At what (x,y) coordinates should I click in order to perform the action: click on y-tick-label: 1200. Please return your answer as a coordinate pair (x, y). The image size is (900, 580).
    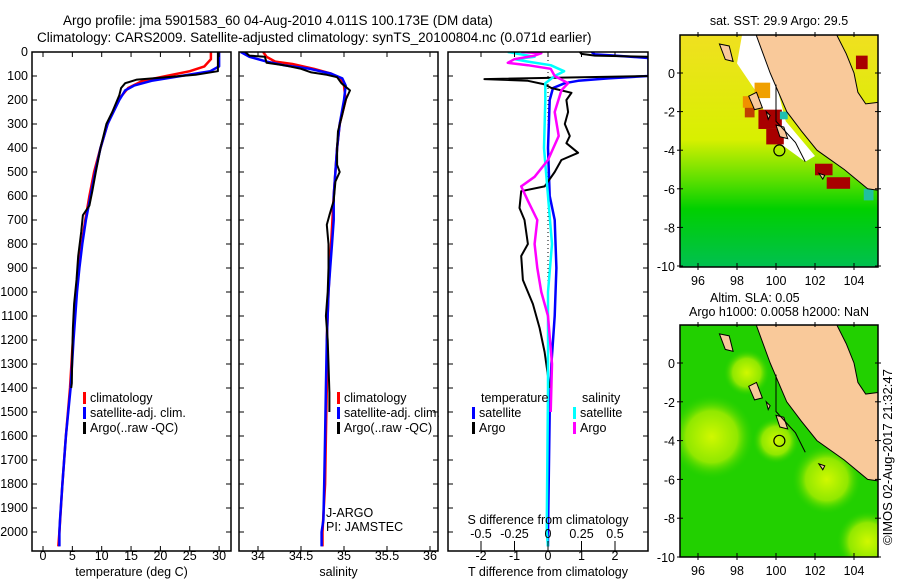
    Looking at the image, I should click on (14, 340).